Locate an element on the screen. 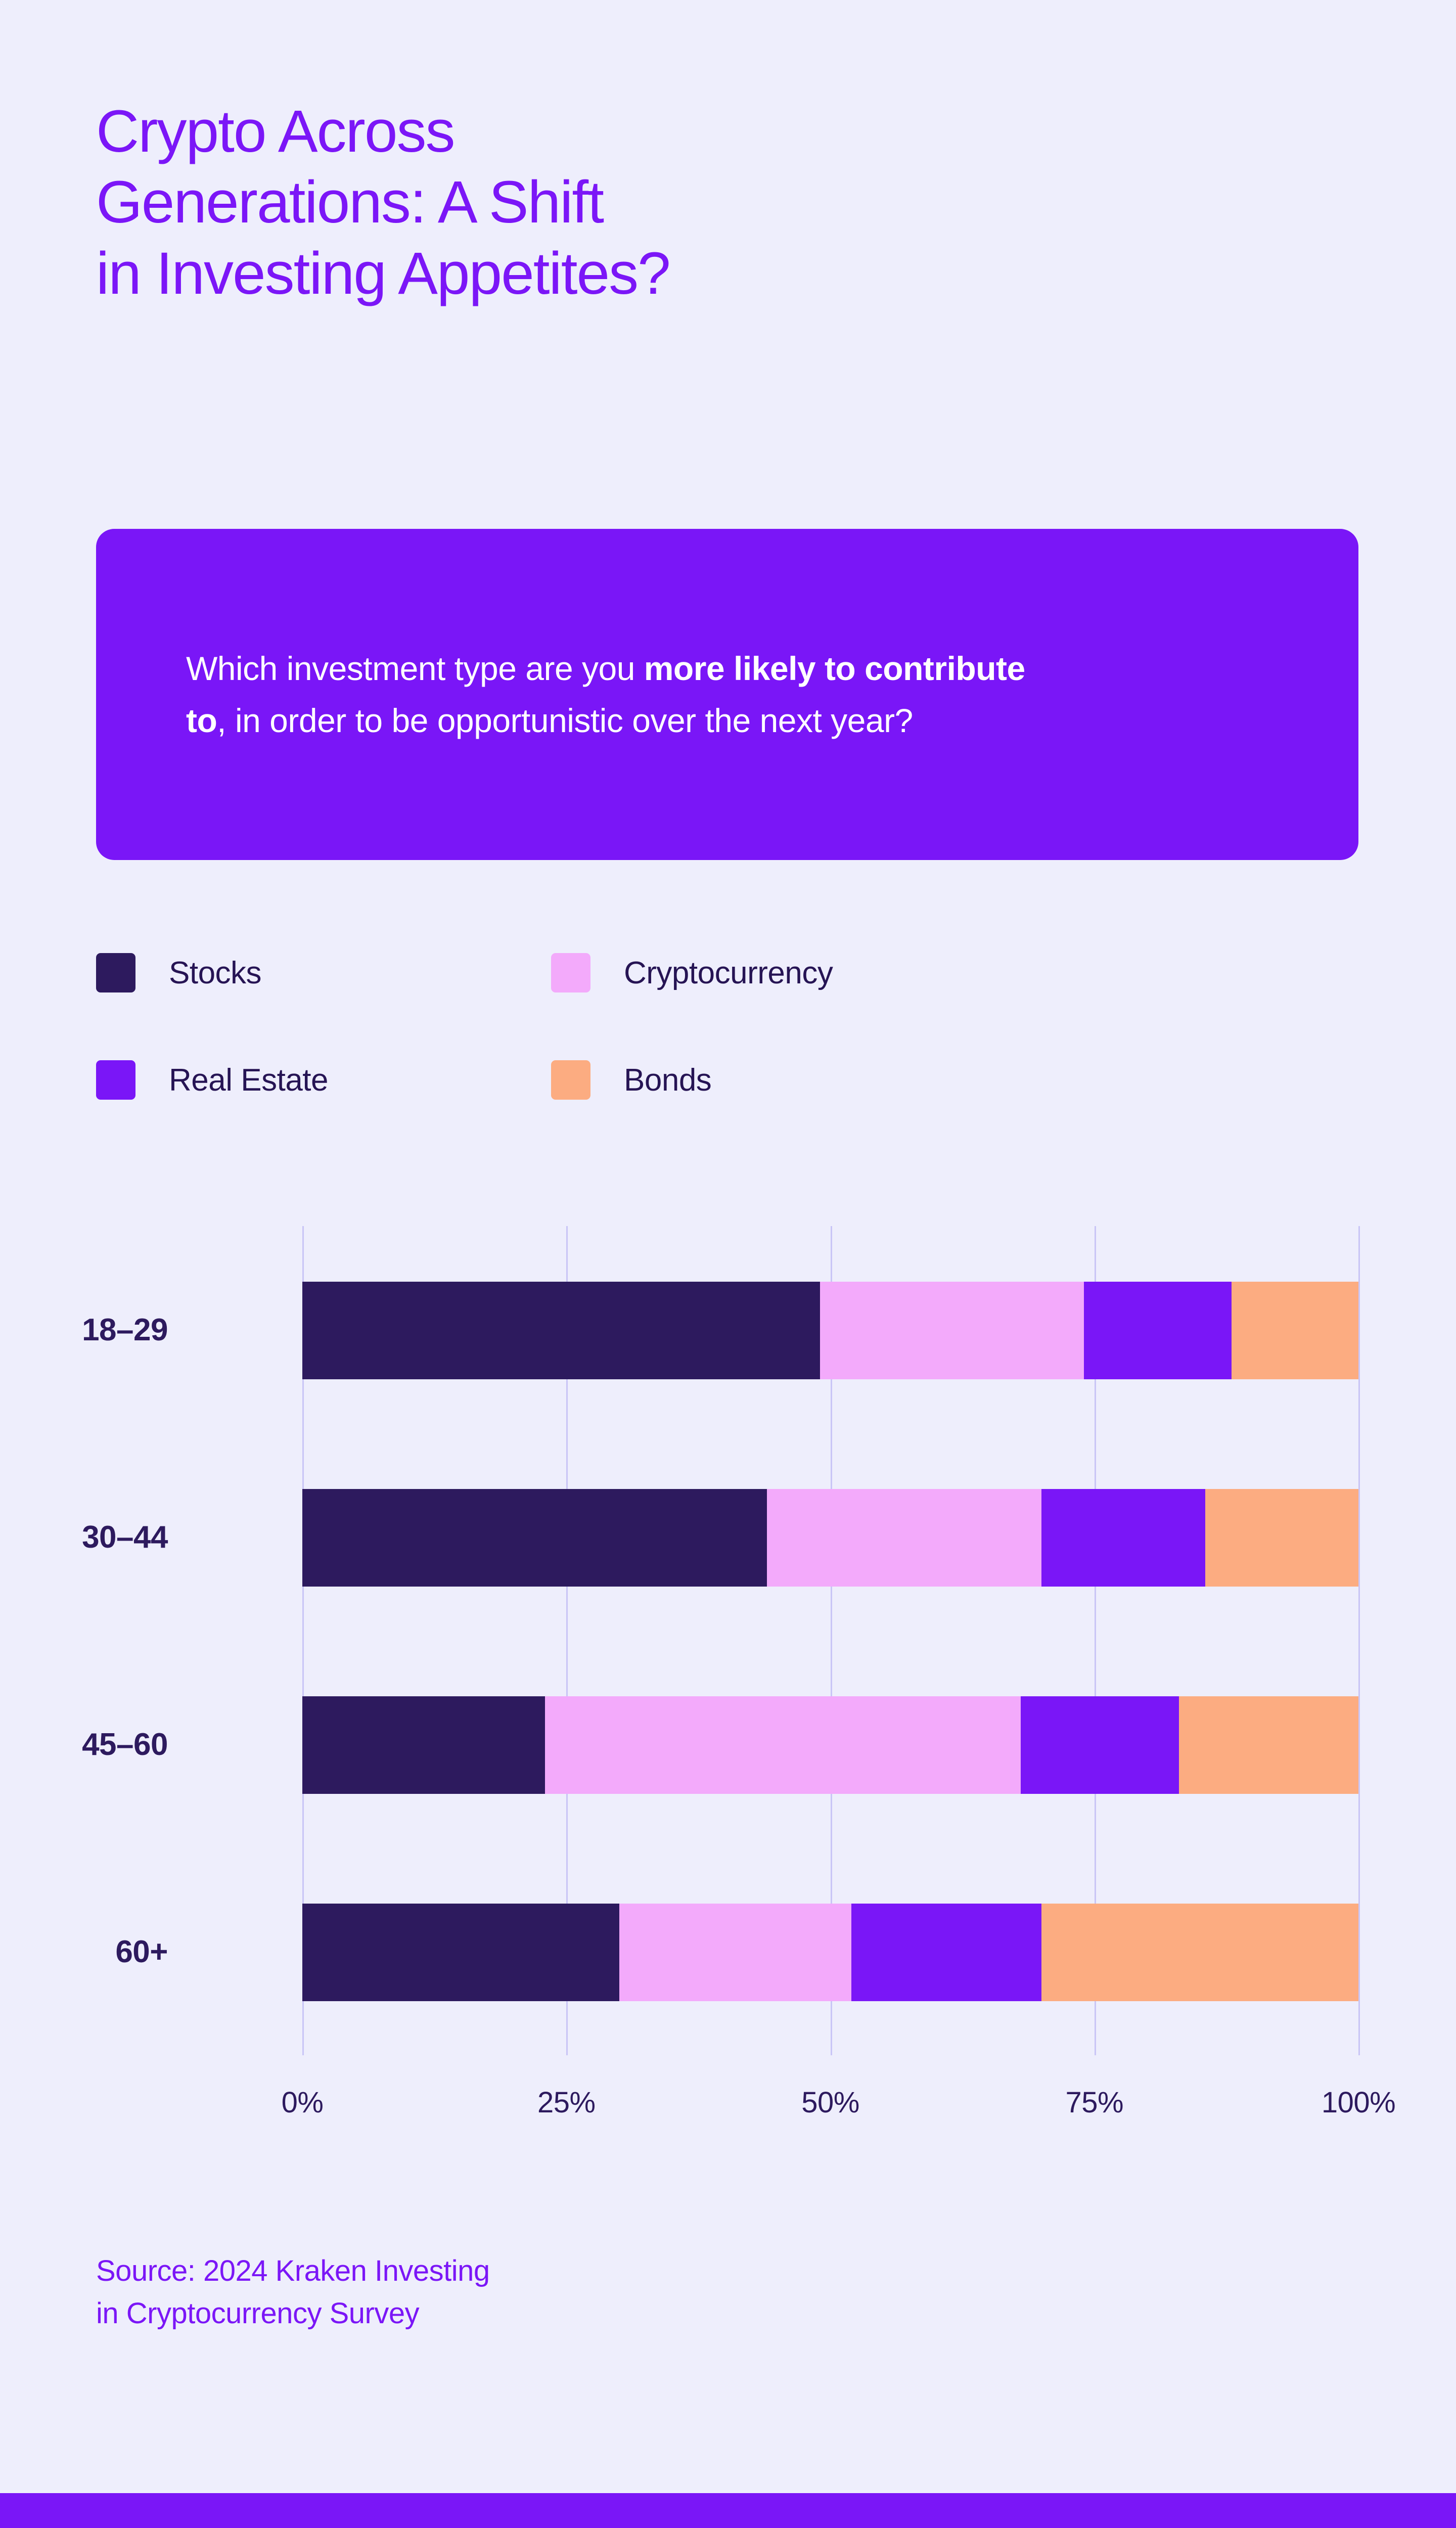 The image size is (1456, 2528). page-title-line-3: in Investing Appetites? is located at coordinates (383, 273).